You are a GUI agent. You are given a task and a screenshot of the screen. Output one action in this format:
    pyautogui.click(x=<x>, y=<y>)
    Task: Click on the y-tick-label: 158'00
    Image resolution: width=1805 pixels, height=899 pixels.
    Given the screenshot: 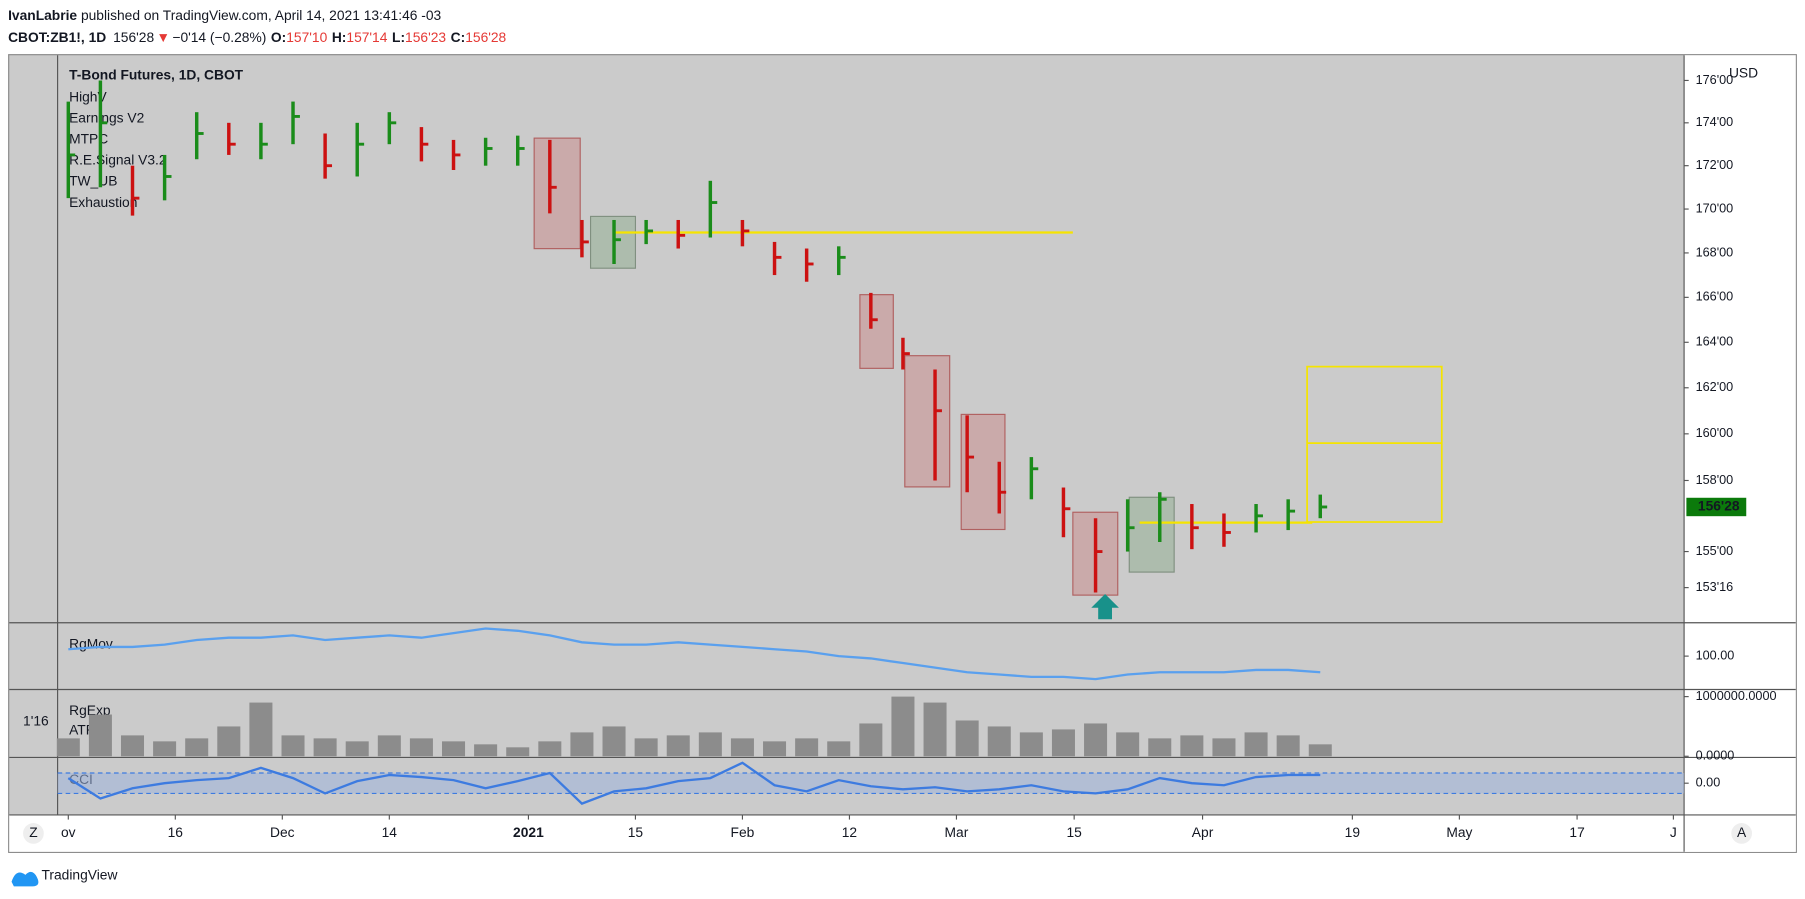 What is the action you would take?
    pyautogui.click(x=1715, y=480)
    